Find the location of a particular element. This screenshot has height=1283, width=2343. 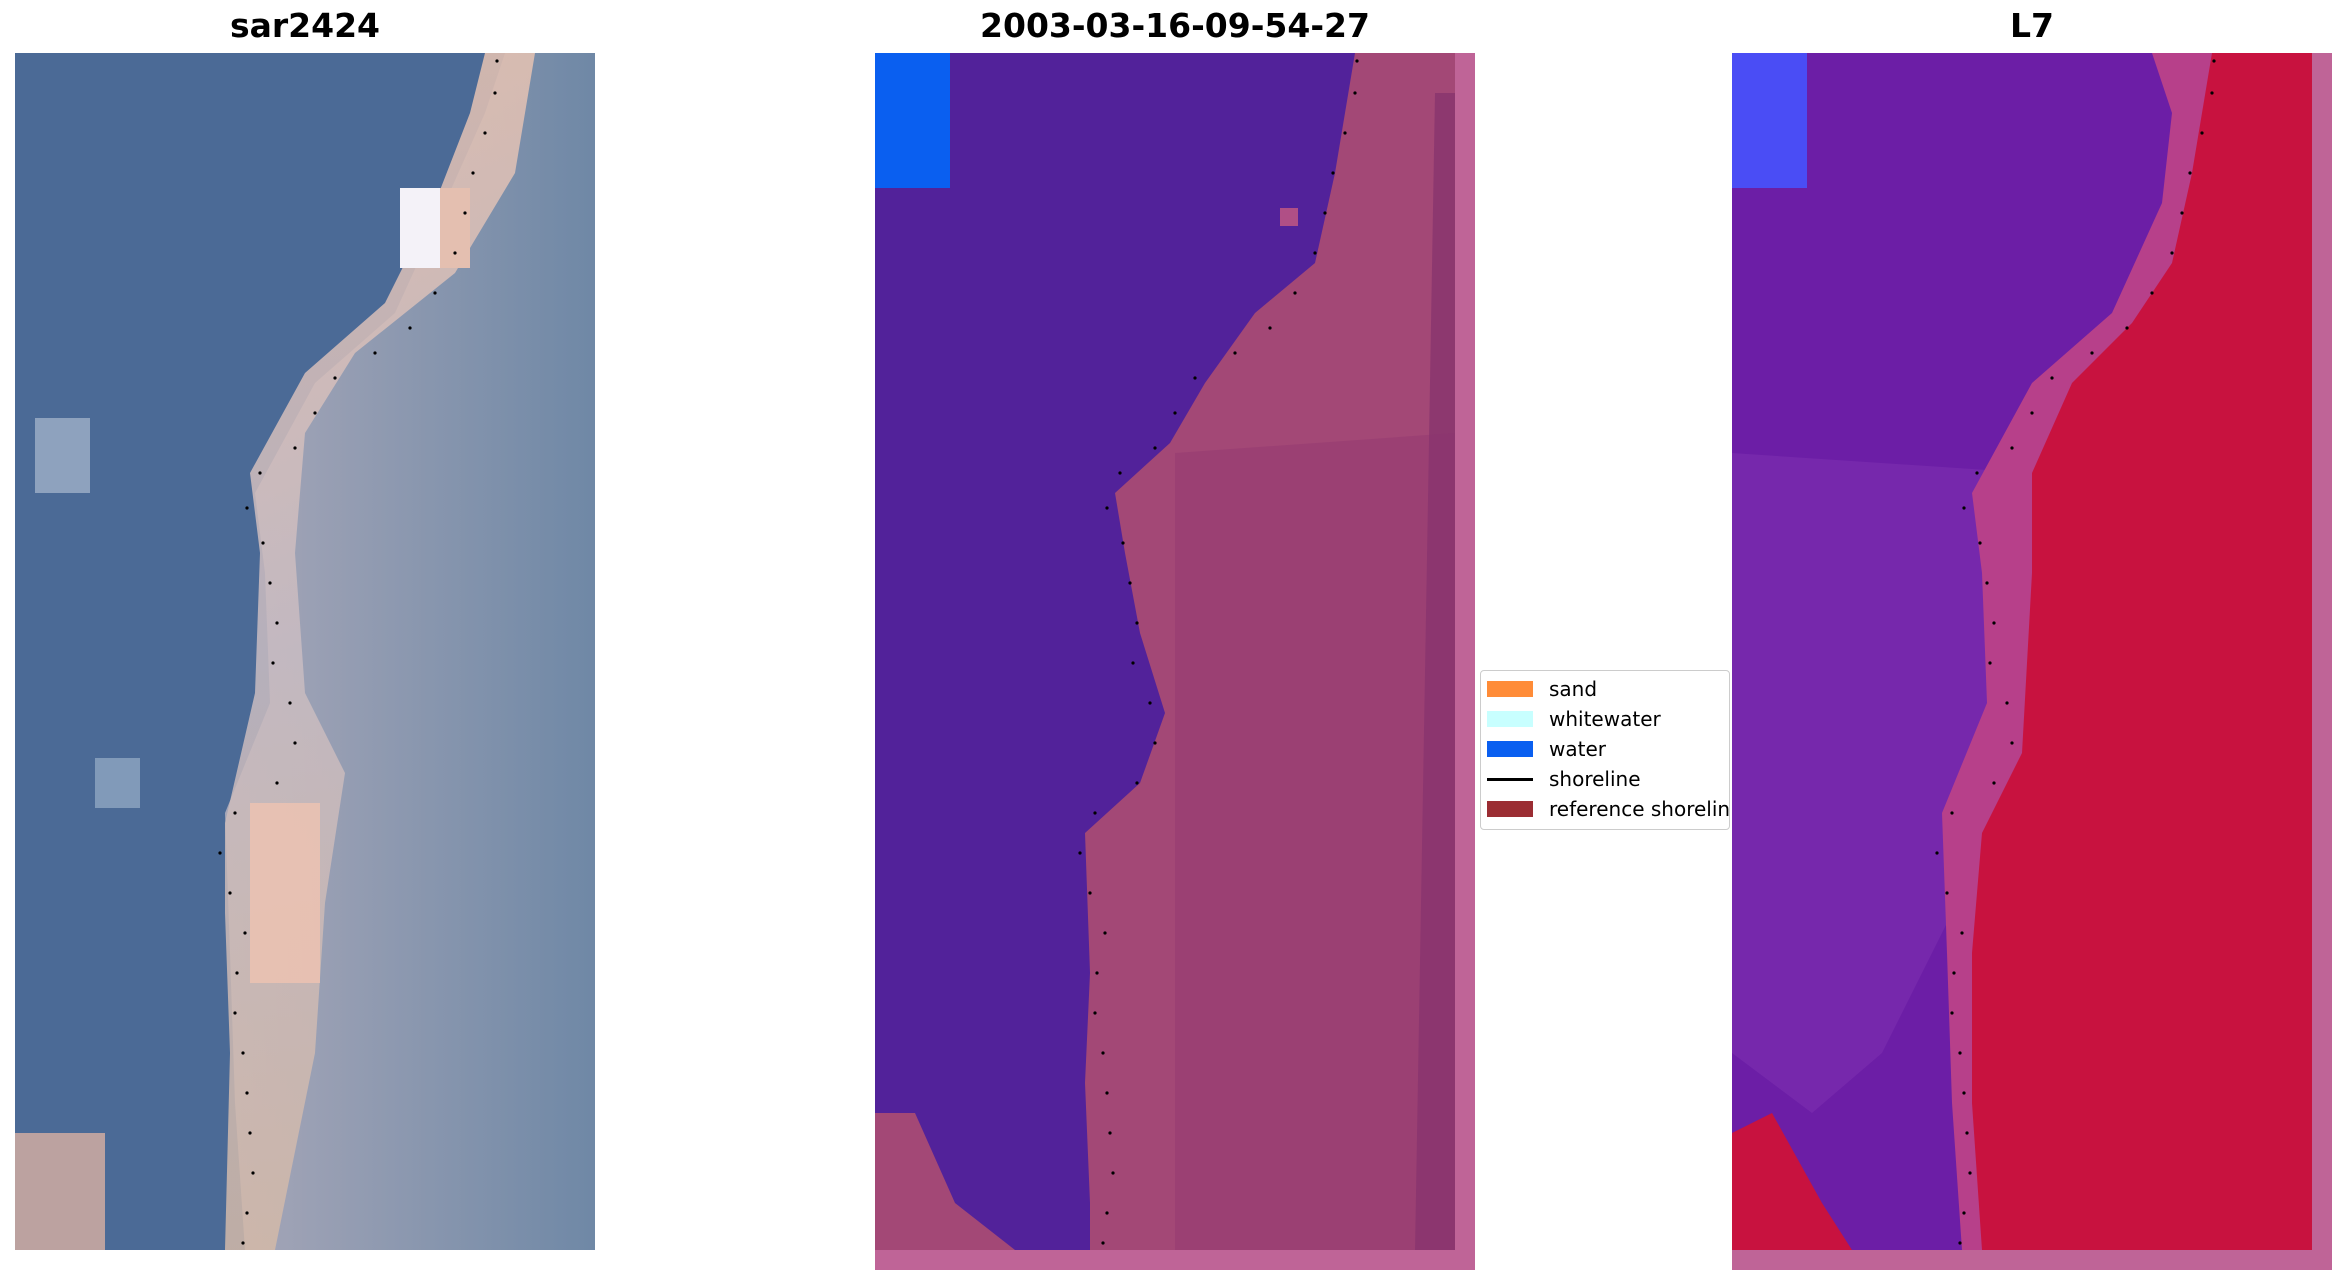

middle-panel-title: 2003-03-16-09-54-27 is located at coordinates (1175, 25).